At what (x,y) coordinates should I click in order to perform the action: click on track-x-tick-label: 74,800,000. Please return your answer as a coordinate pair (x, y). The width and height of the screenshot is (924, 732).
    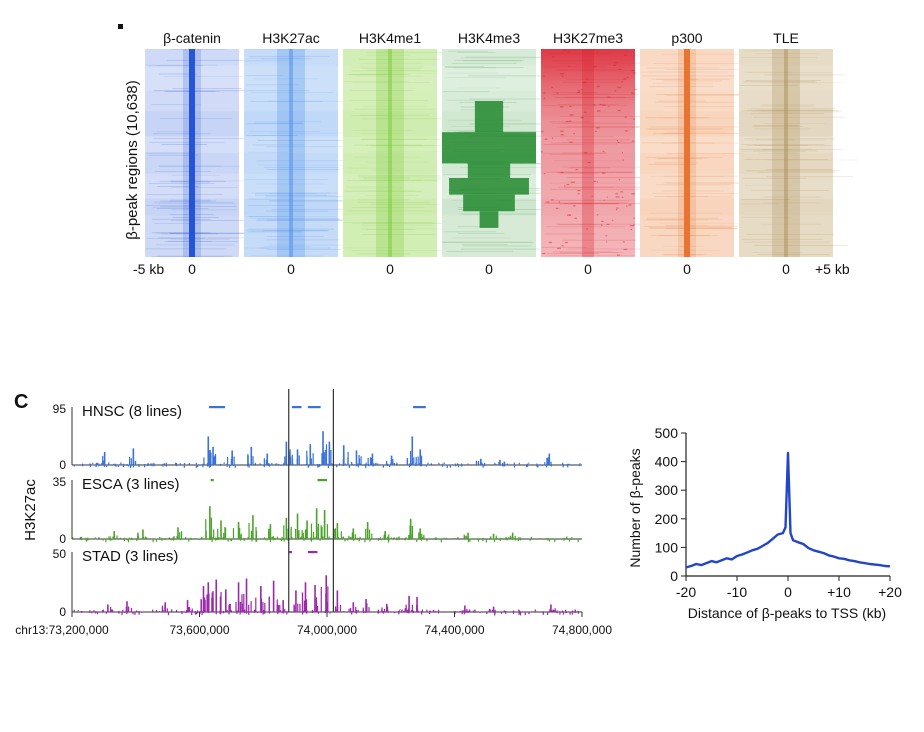
    Looking at the image, I should click on (582, 630).